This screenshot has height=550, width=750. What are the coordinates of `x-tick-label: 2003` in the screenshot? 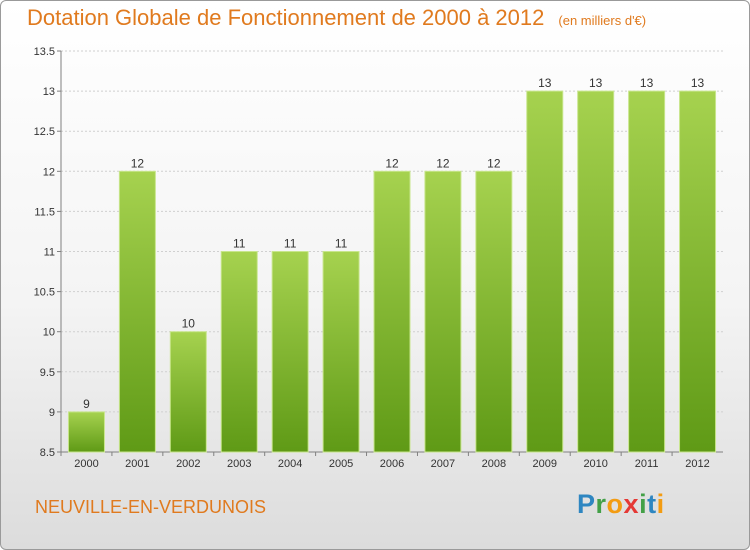 It's located at (239, 464).